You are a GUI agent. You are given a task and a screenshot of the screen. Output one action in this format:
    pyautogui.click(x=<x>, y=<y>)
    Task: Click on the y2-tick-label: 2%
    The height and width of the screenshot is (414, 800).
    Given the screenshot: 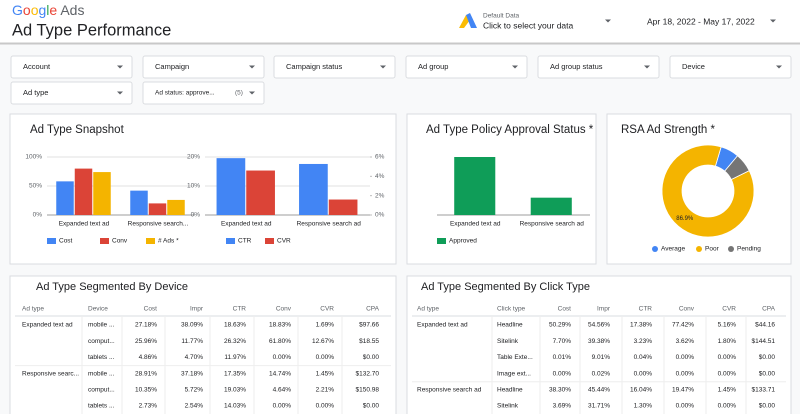 What is the action you would take?
    pyautogui.click(x=380, y=195)
    